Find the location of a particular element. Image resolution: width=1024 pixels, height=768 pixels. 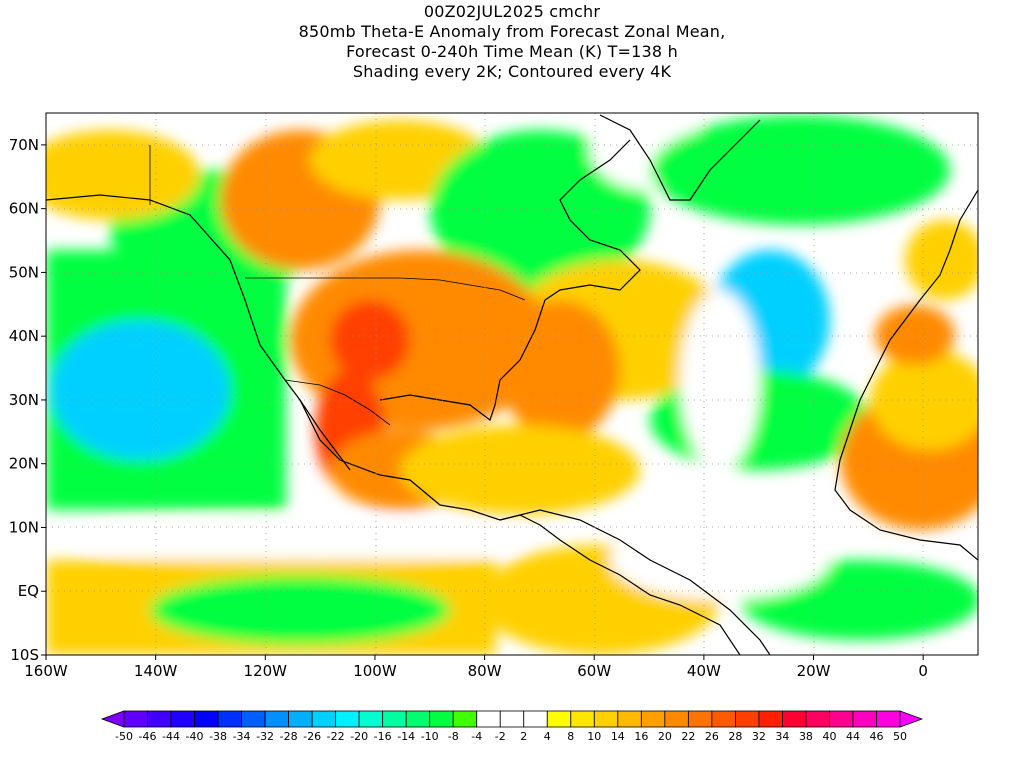

africa-mild is located at coordinates (924, 400).